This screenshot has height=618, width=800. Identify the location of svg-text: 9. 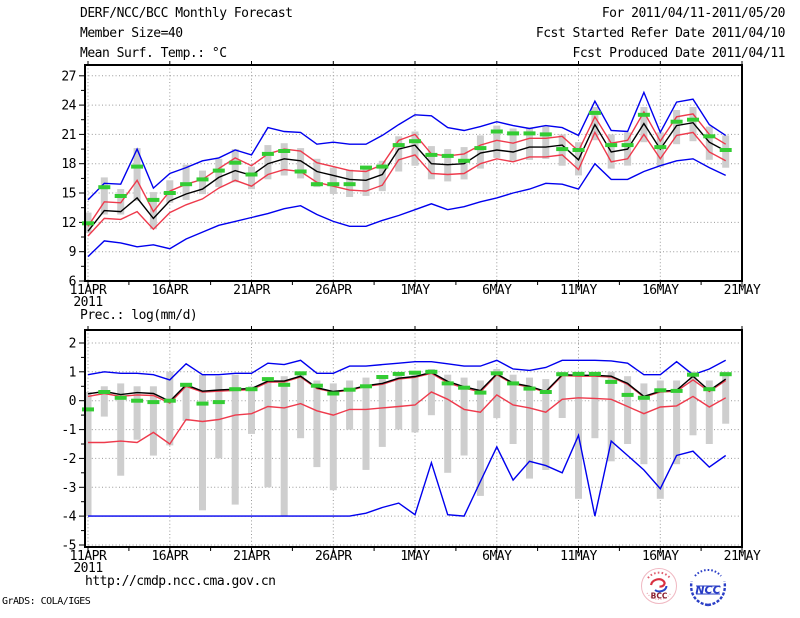
(72, 252).